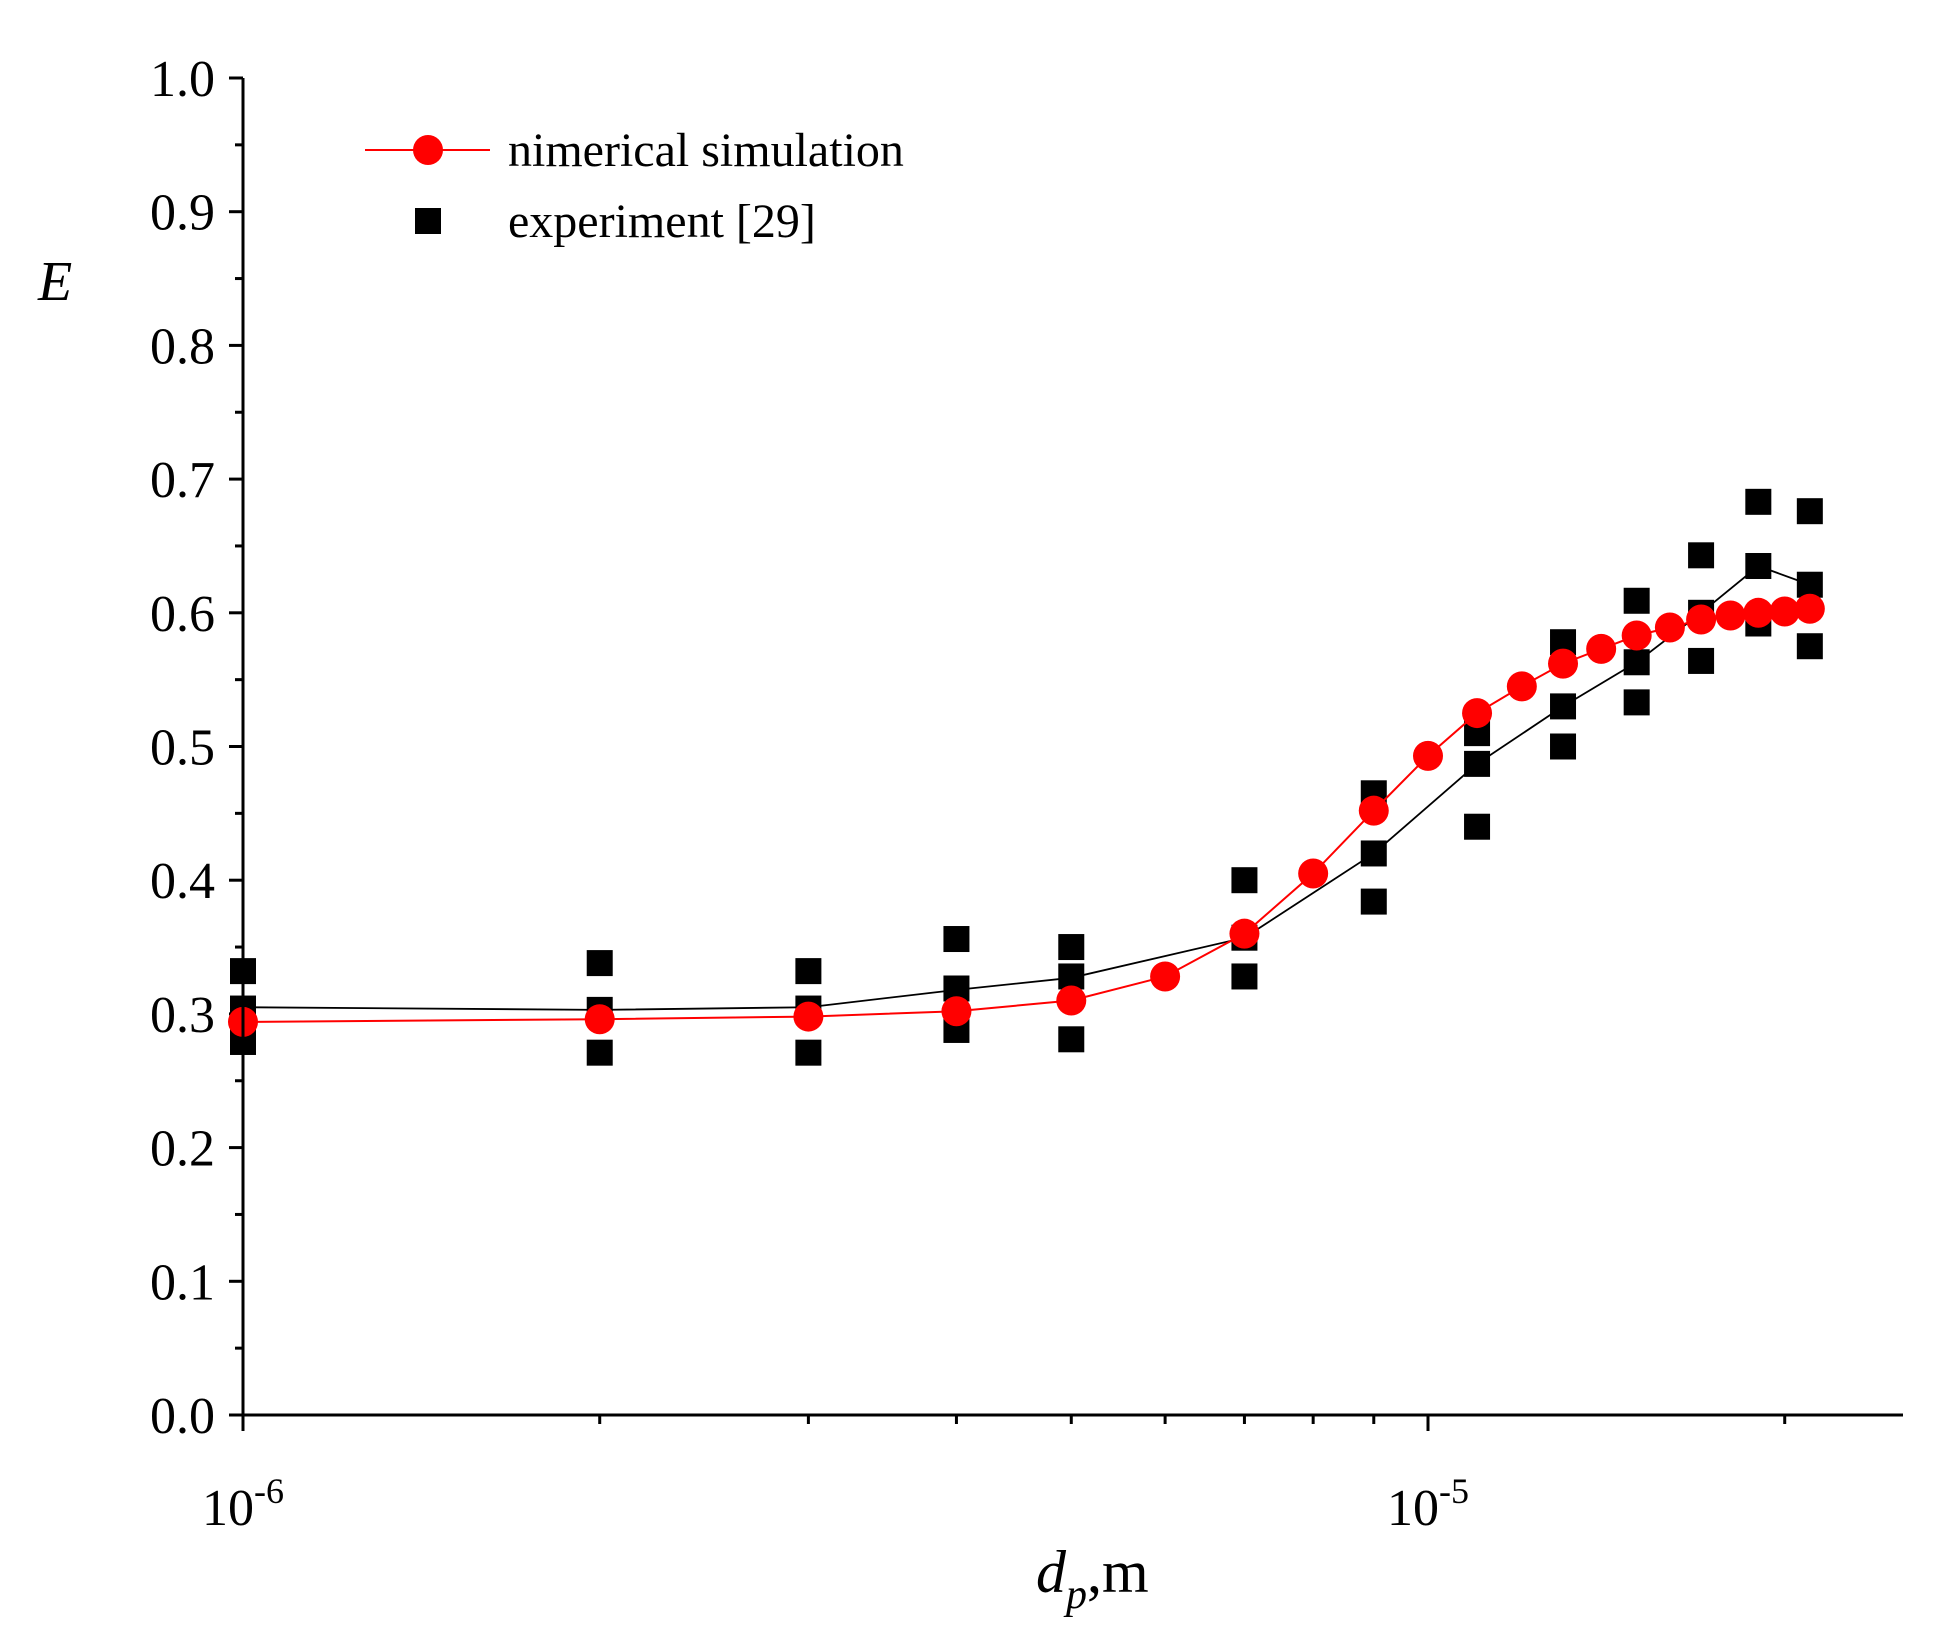  Describe the element at coordinates (182, 346) in the screenshot. I see `y-tick-label: 0.8` at that location.